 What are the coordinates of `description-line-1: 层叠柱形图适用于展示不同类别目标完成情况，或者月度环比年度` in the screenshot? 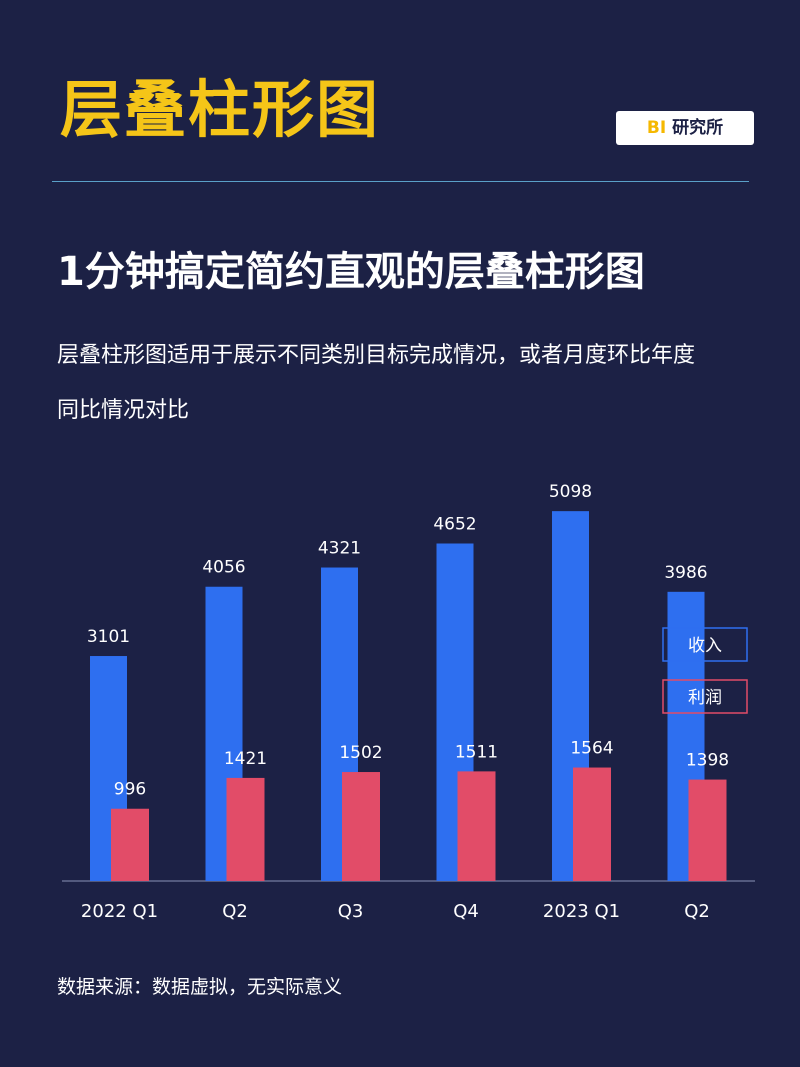 It's located at (376, 355).